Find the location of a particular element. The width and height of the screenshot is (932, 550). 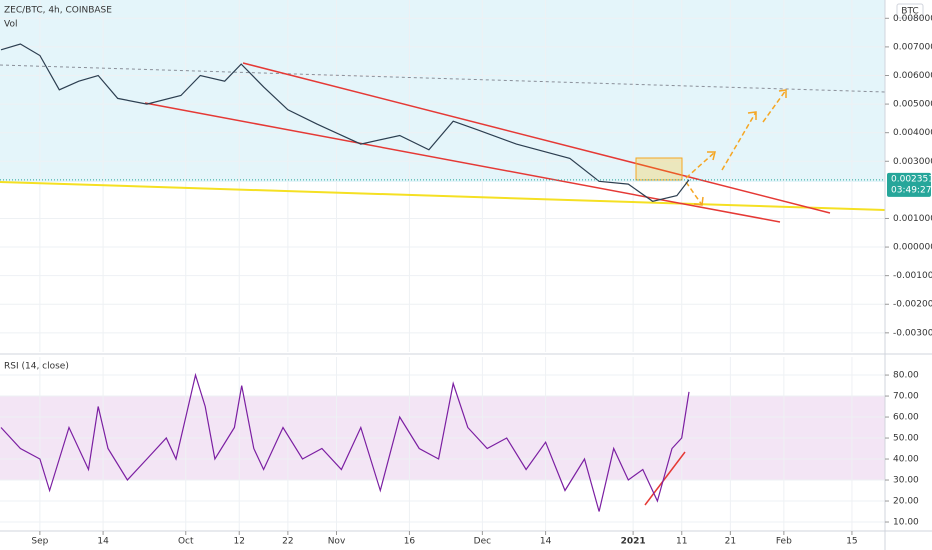

y-tick-label: -0.002000 is located at coordinates (912, 305).